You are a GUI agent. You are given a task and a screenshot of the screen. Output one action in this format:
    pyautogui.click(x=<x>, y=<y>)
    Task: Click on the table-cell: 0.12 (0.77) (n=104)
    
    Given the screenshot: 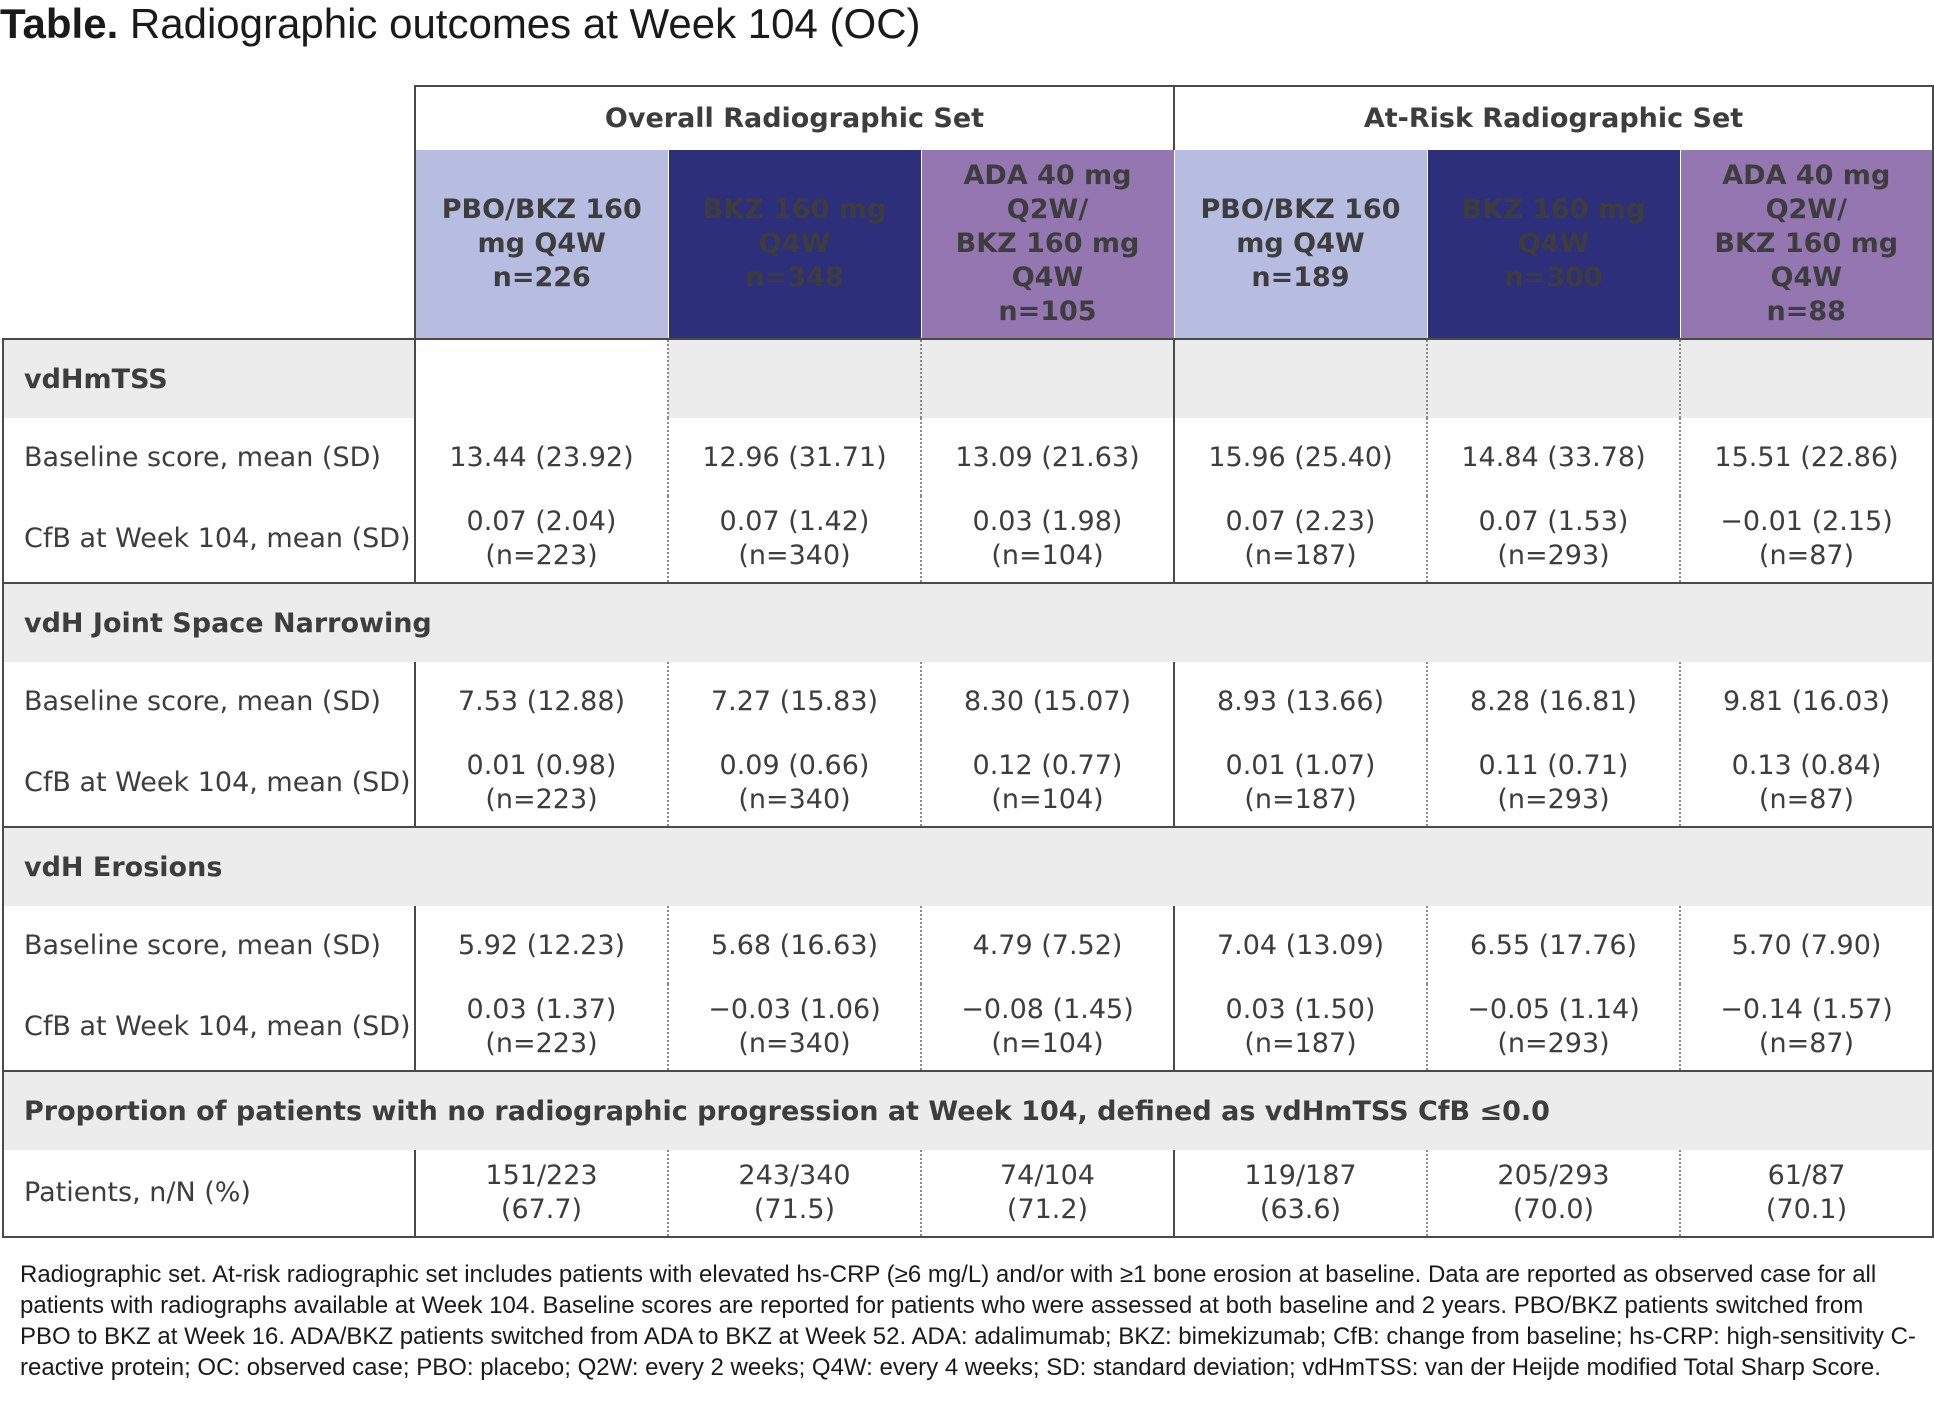 What is the action you would take?
    pyautogui.click(x=1047, y=783)
    